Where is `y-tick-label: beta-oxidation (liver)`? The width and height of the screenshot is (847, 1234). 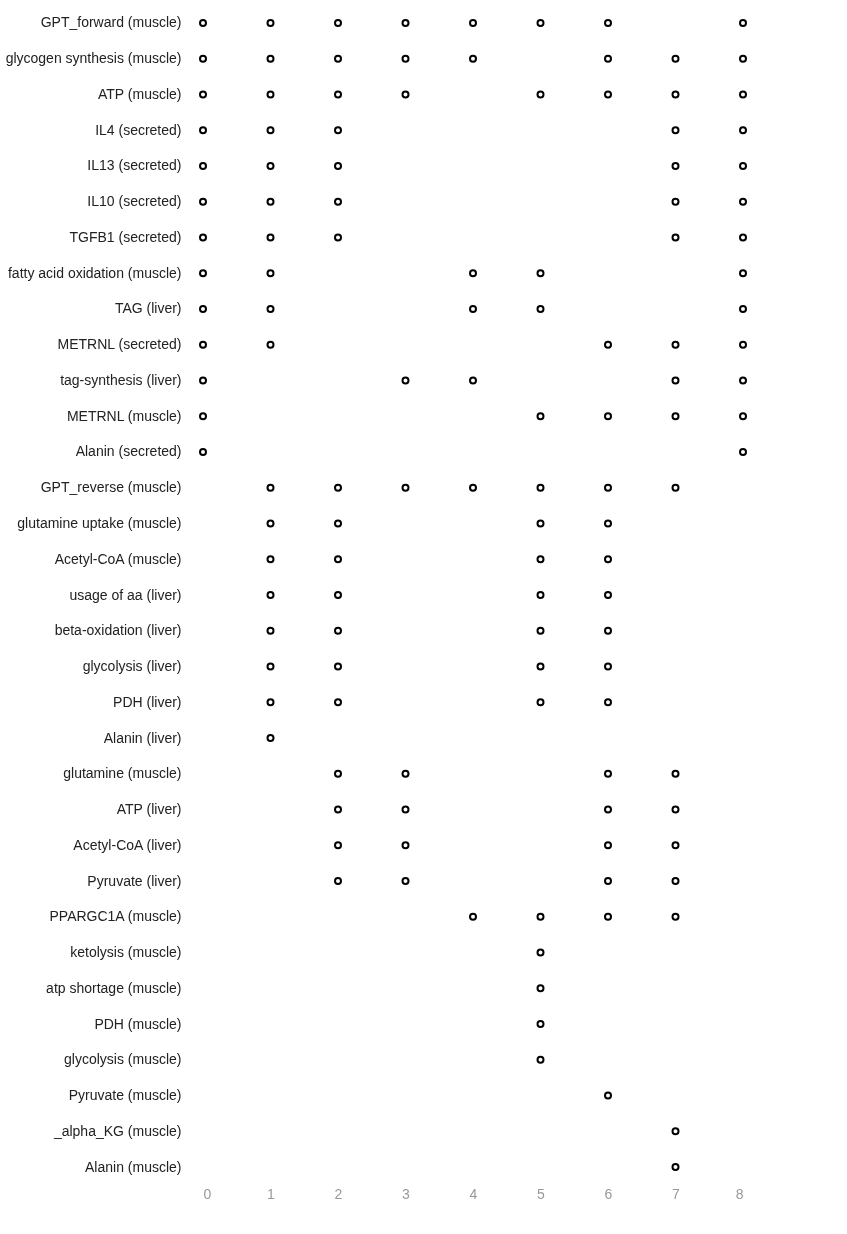
y-tick-label: beta-oxidation (liver) is located at coordinates (118, 630).